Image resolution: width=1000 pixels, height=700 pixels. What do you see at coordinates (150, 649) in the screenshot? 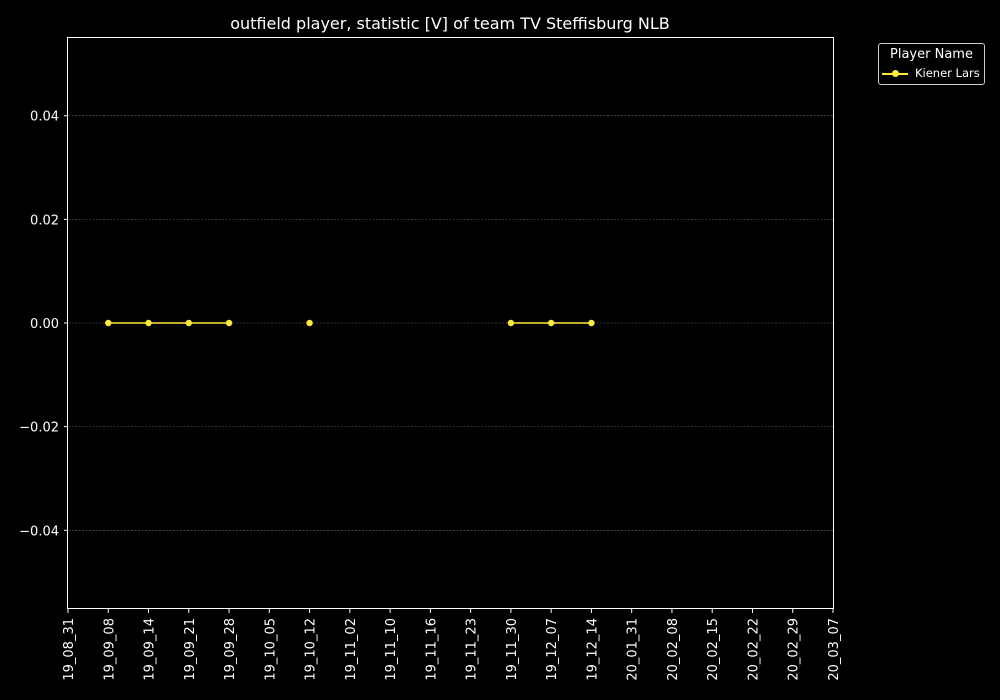
I see `x-tick-label: 19_09_14` at bounding box center [150, 649].